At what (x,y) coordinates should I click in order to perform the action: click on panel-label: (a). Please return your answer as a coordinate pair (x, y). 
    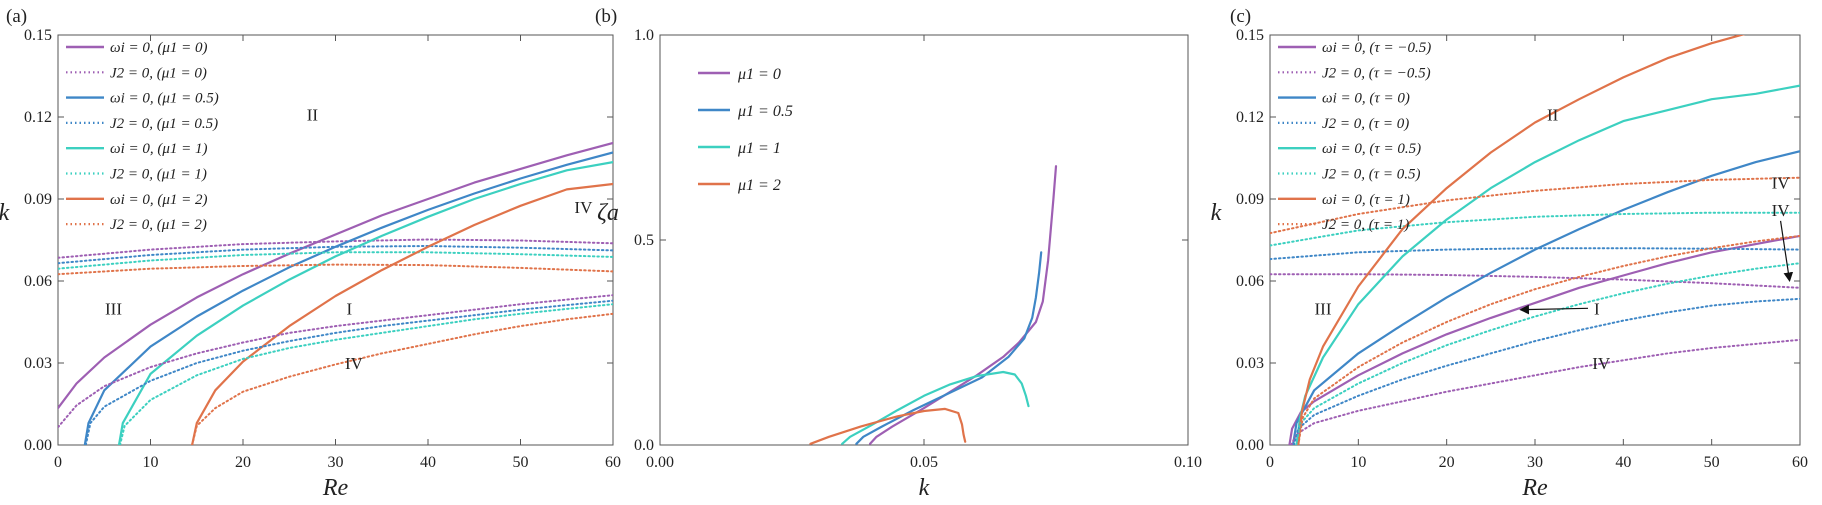
    Looking at the image, I should click on (16, 16).